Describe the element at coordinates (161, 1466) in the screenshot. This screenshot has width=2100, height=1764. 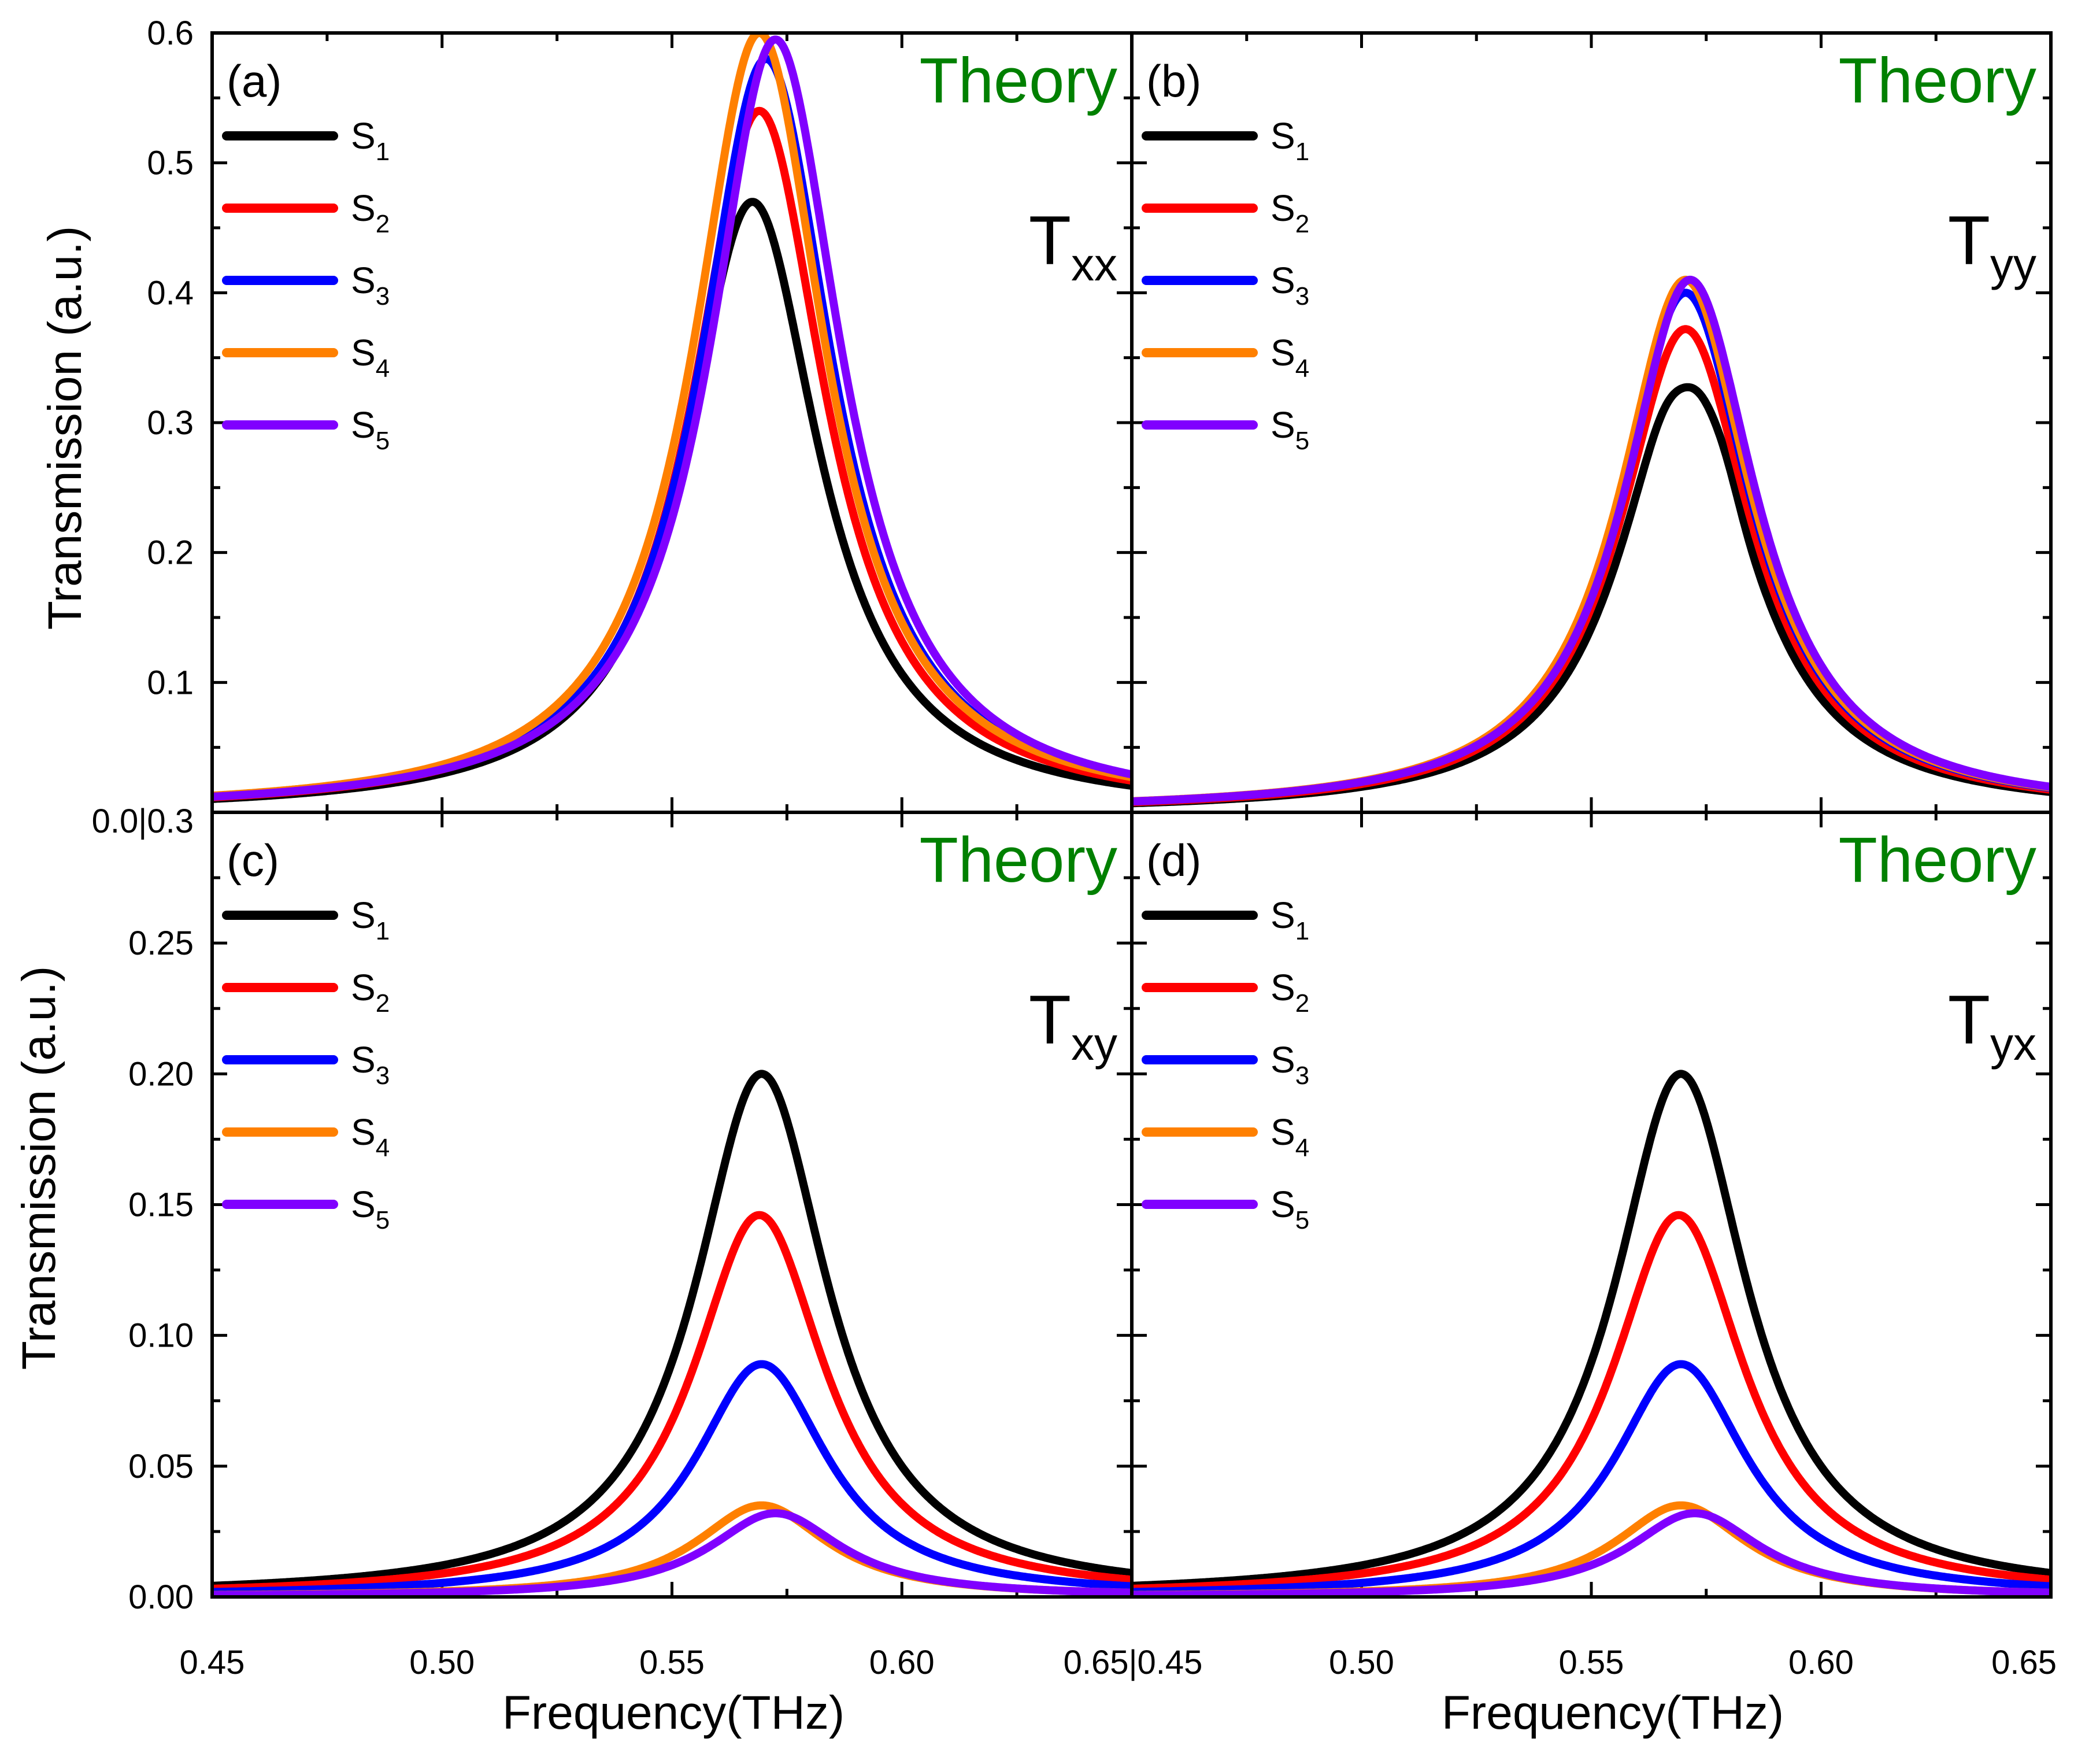
I see `y-tick-label: 0.05` at that location.